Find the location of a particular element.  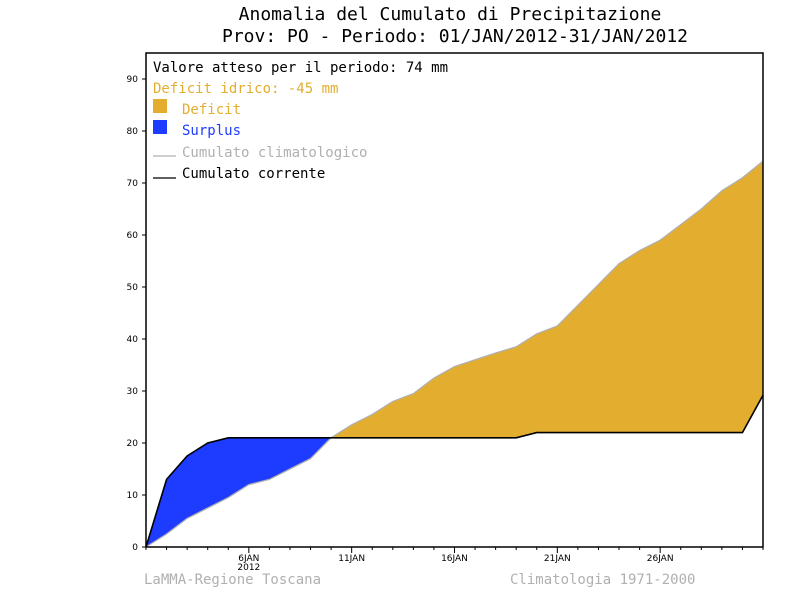

legend-deficit-value: Deficit idrico: -45 mm is located at coordinates (245, 89).